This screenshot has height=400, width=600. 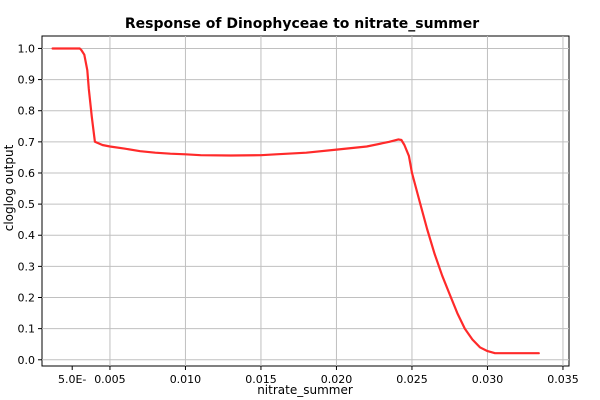 What do you see at coordinates (27, 298) in the screenshot?
I see `y-tick-label: 0.2` at bounding box center [27, 298].